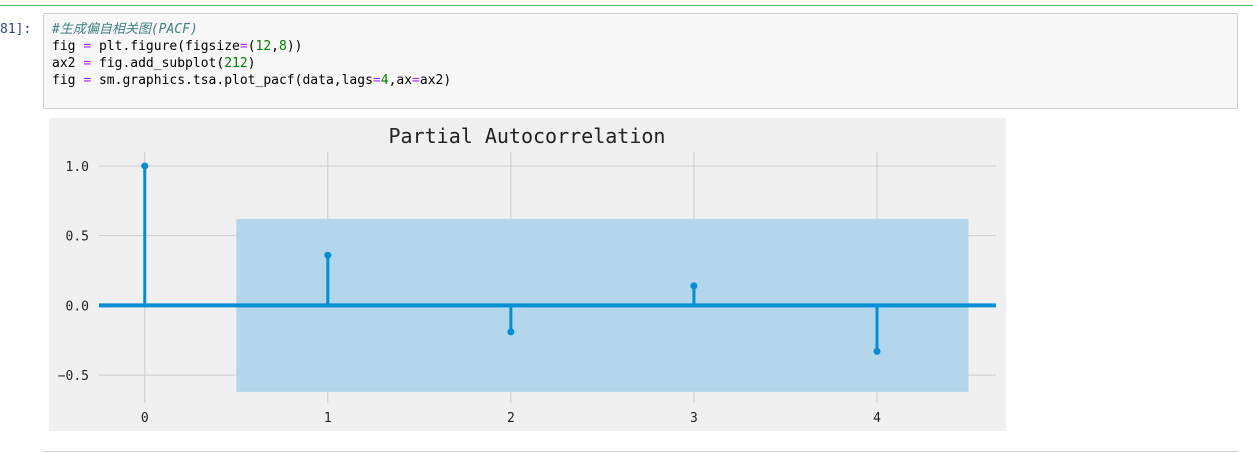  I want to click on code-token: plt.figure(figsize, so click(165, 46).